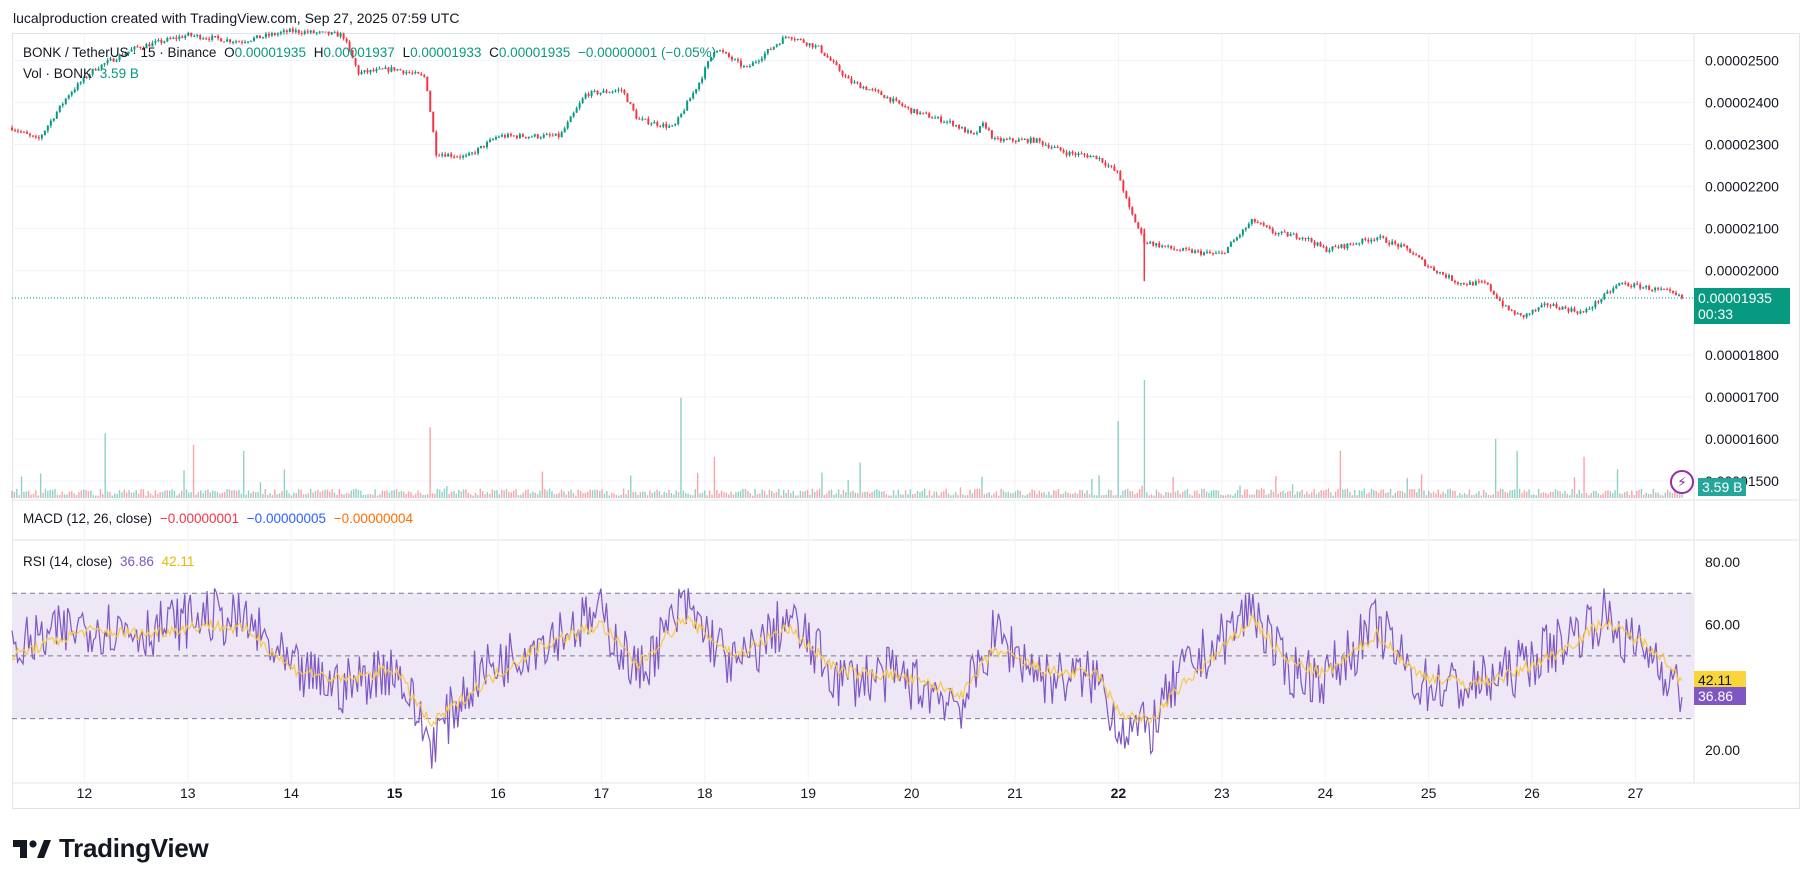 This screenshot has height=885, width=1814. I want to click on volume-value: 3.59 B, so click(119, 73).